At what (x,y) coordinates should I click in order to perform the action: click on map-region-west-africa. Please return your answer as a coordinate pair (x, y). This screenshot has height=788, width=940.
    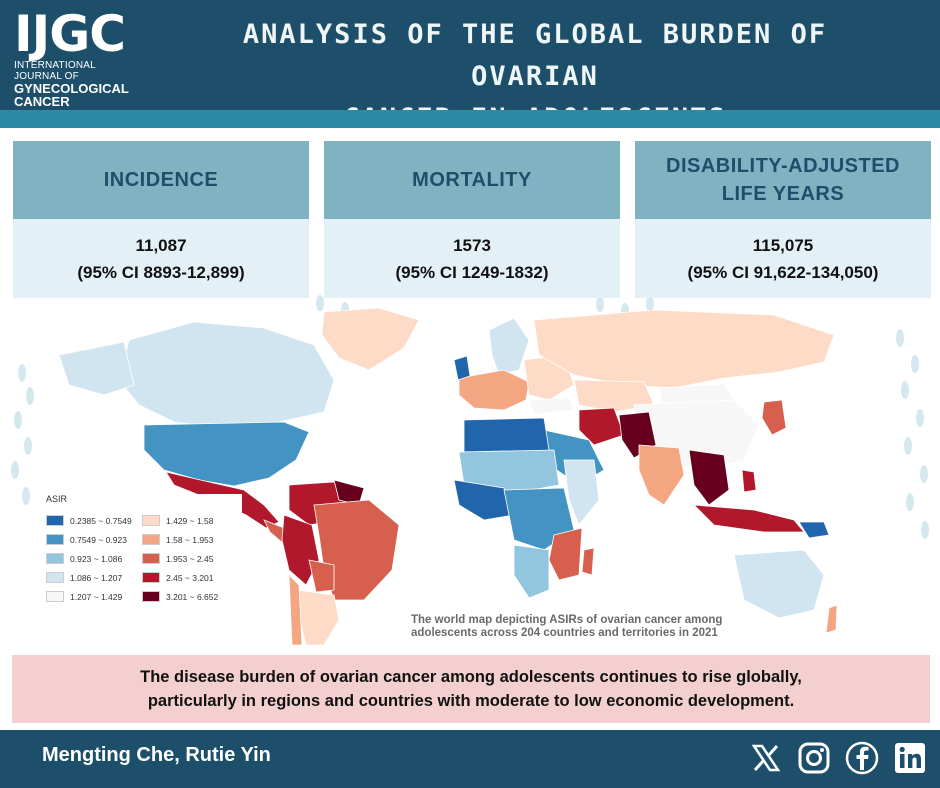
    Looking at the image, I should click on (484, 500).